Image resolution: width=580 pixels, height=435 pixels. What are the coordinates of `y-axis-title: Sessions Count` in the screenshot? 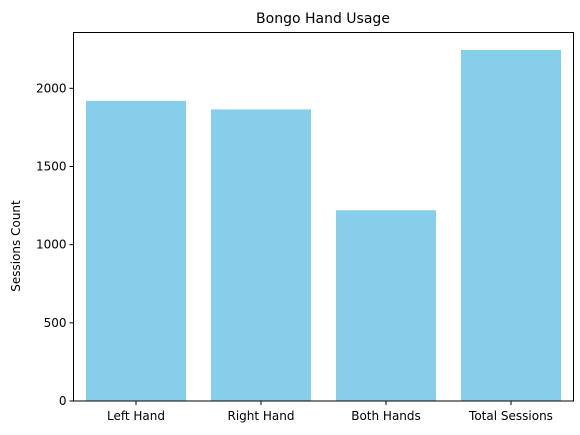 It's located at (16, 246).